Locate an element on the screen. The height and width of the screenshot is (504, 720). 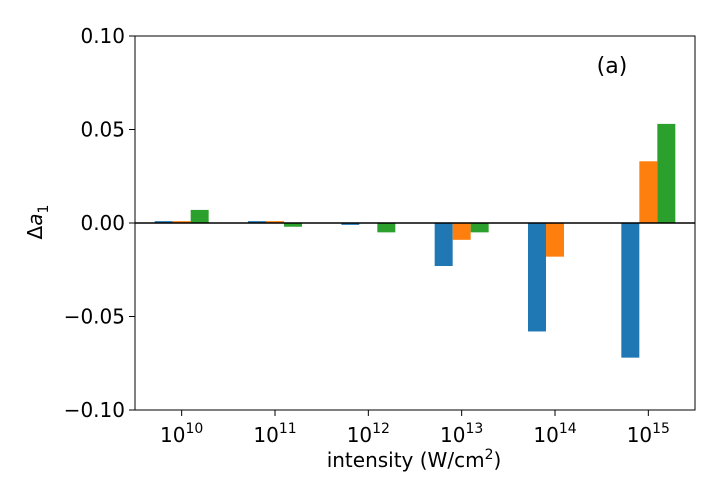
bar-series1-10^11 is located at coordinates (257, 222).